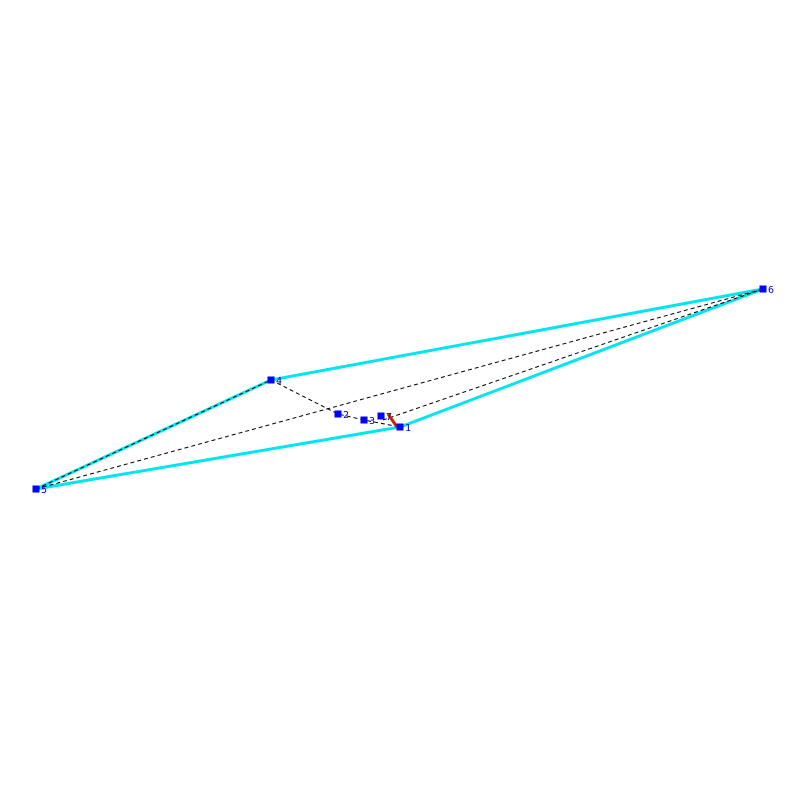 The image size is (800, 800). Describe the element at coordinates (389, 417) in the screenshot. I see `node-label: 7` at that location.